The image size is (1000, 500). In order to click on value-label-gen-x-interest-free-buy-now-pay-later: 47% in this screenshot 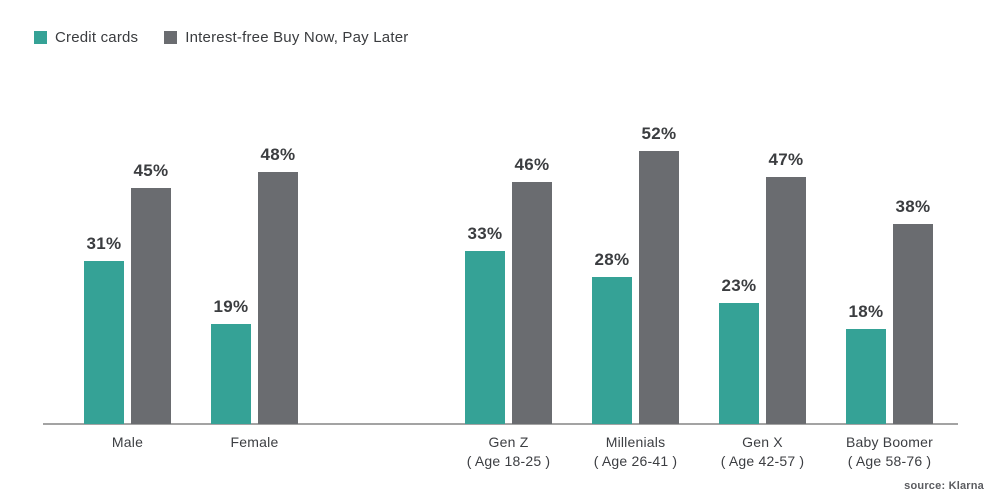, I will do `click(786, 159)`.